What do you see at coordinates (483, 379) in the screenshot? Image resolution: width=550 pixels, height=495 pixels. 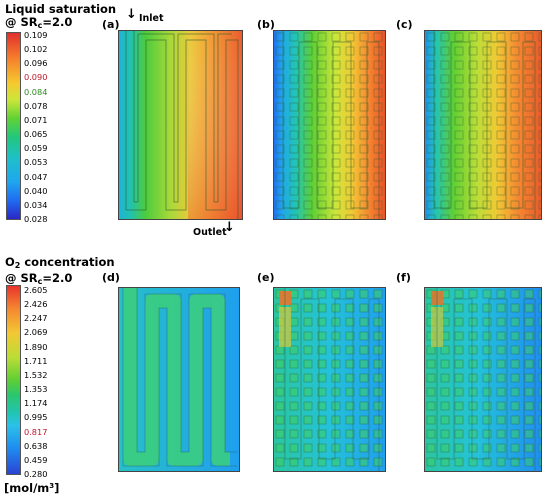 I see `contour-panel-f` at bounding box center [483, 379].